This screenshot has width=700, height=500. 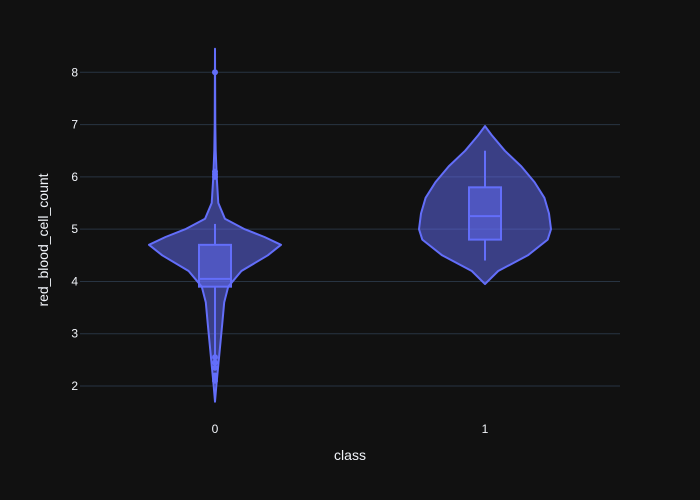 I want to click on y-tick-label-7: 7, so click(x=74, y=125).